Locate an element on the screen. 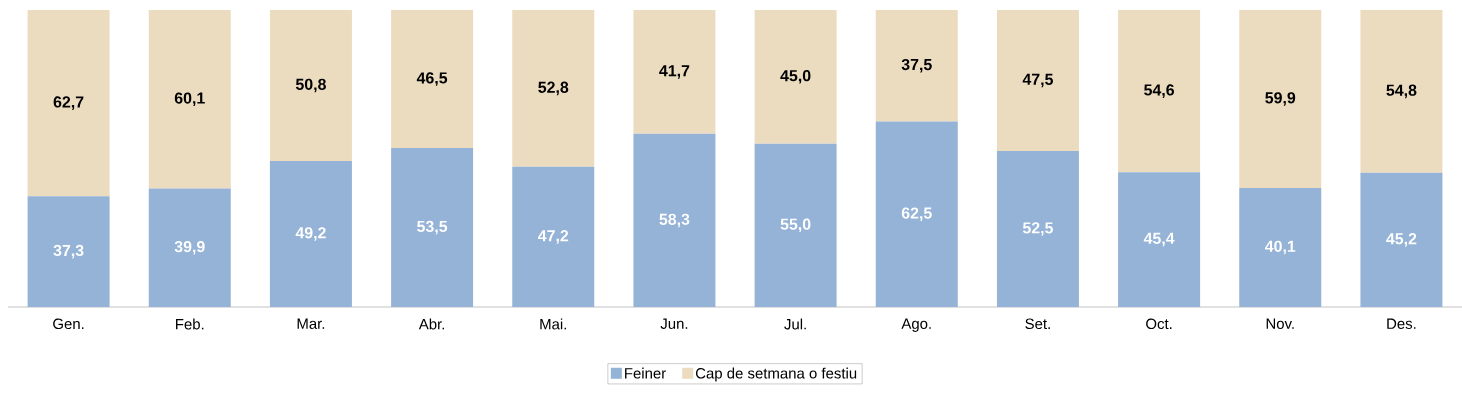 Image resolution: width=1462 pixels, height=411 pixels. data-label: 54,8 is located at coordinates (1401, 91).